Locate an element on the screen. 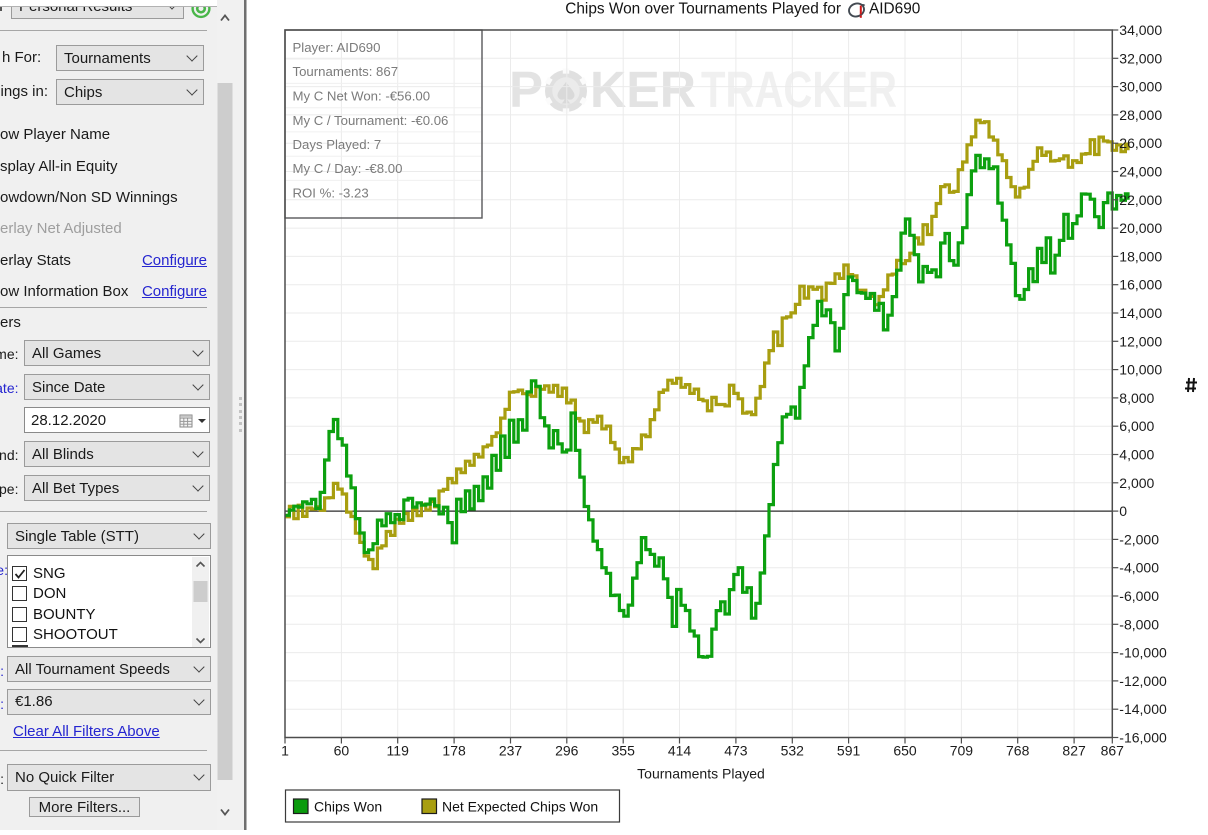 Image resolution: width=1208 pixels, height=835 pixels. svg-text: 768 is located at coordinates (1018, 751).